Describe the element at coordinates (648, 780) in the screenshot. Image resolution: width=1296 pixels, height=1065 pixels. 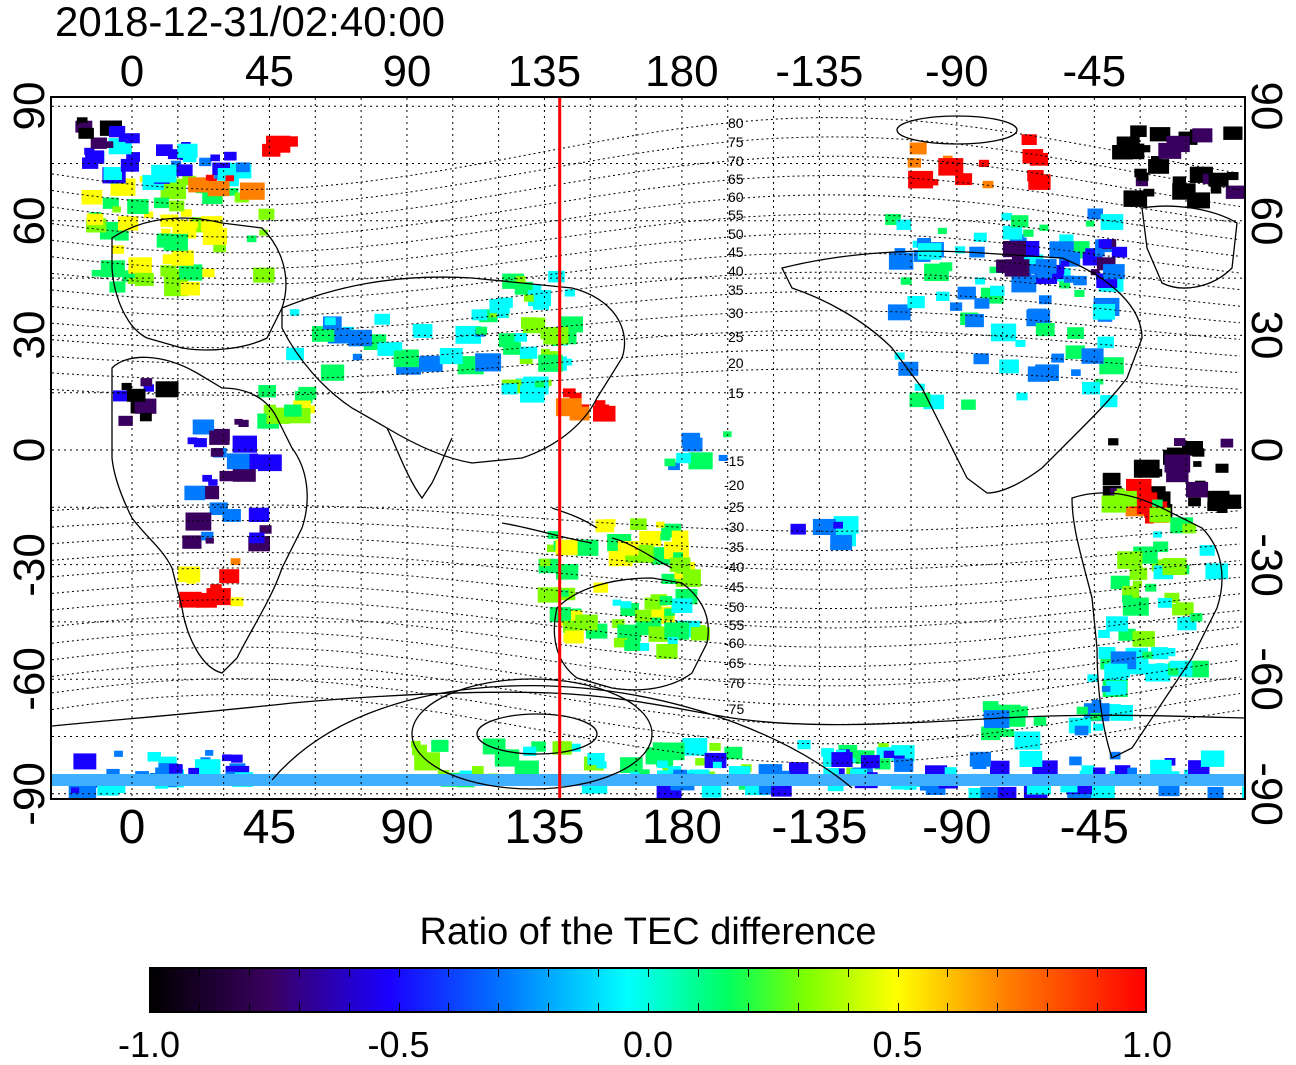
I see `tec-patch-south-band` at that location.